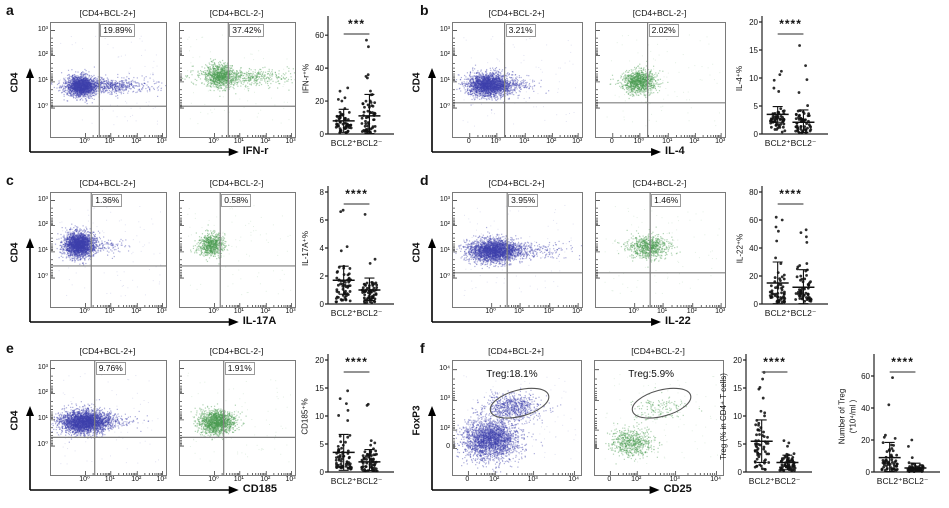 This screenshot has height=508, width=949. I want to click on flow-y-tick-label: 0, so click(448, 447).